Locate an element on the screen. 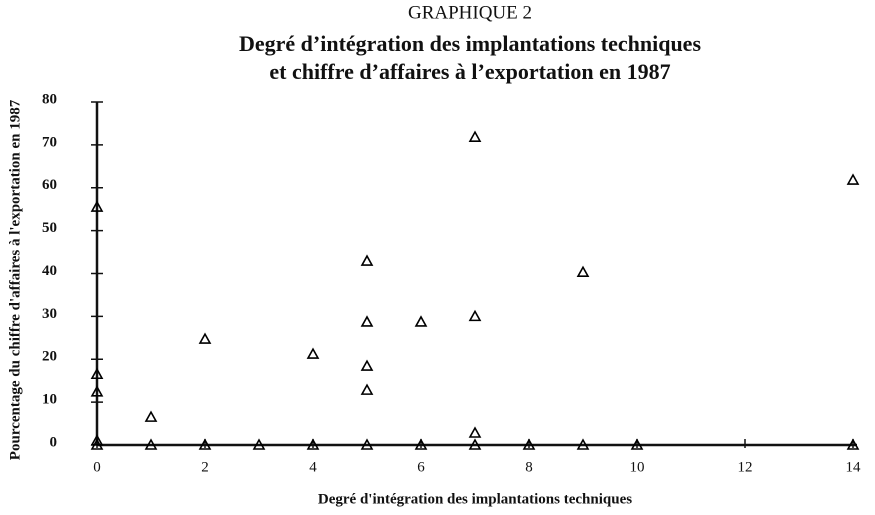 Image resolution: width=875 pixels, height=515 pixels. chart-supertitle: GRAPHIQUE 2 is located at coordinates (470, 12).